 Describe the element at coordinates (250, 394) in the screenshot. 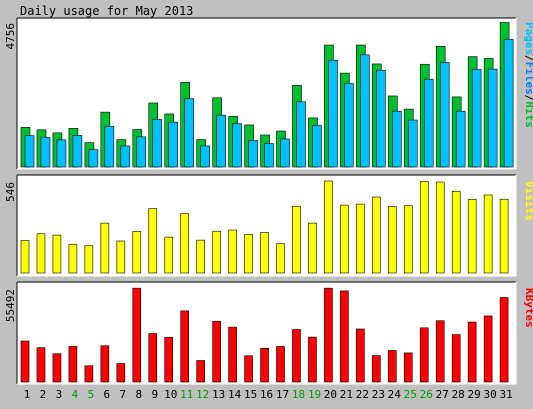

I see `x-tick-label-15: 15` at that location.